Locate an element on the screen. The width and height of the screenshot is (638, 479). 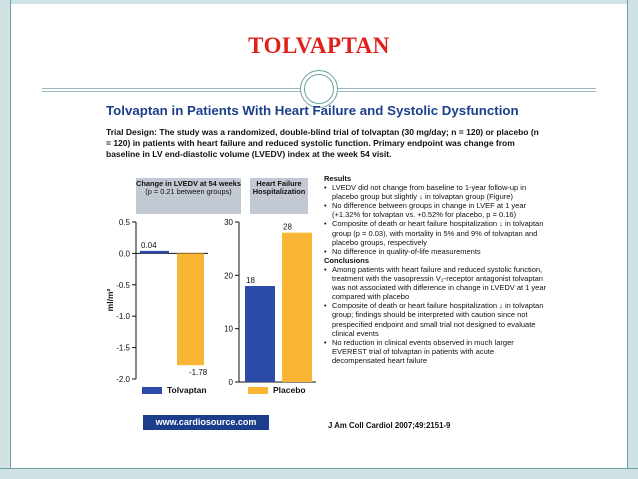
hf-y-tick-label: 20 is located at coordinates (228, 275).